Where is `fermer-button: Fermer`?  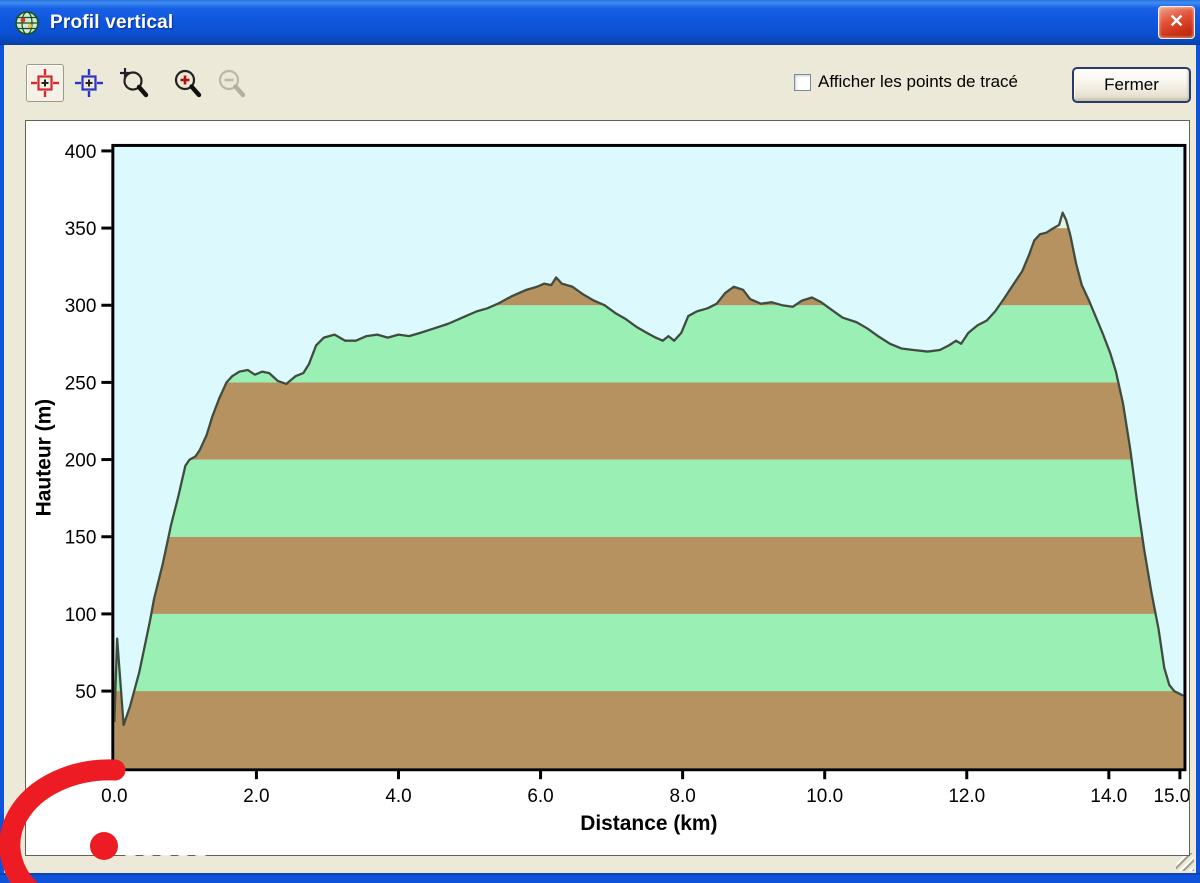
fermer-button: Fermer is located at coordinates (1131, 85).